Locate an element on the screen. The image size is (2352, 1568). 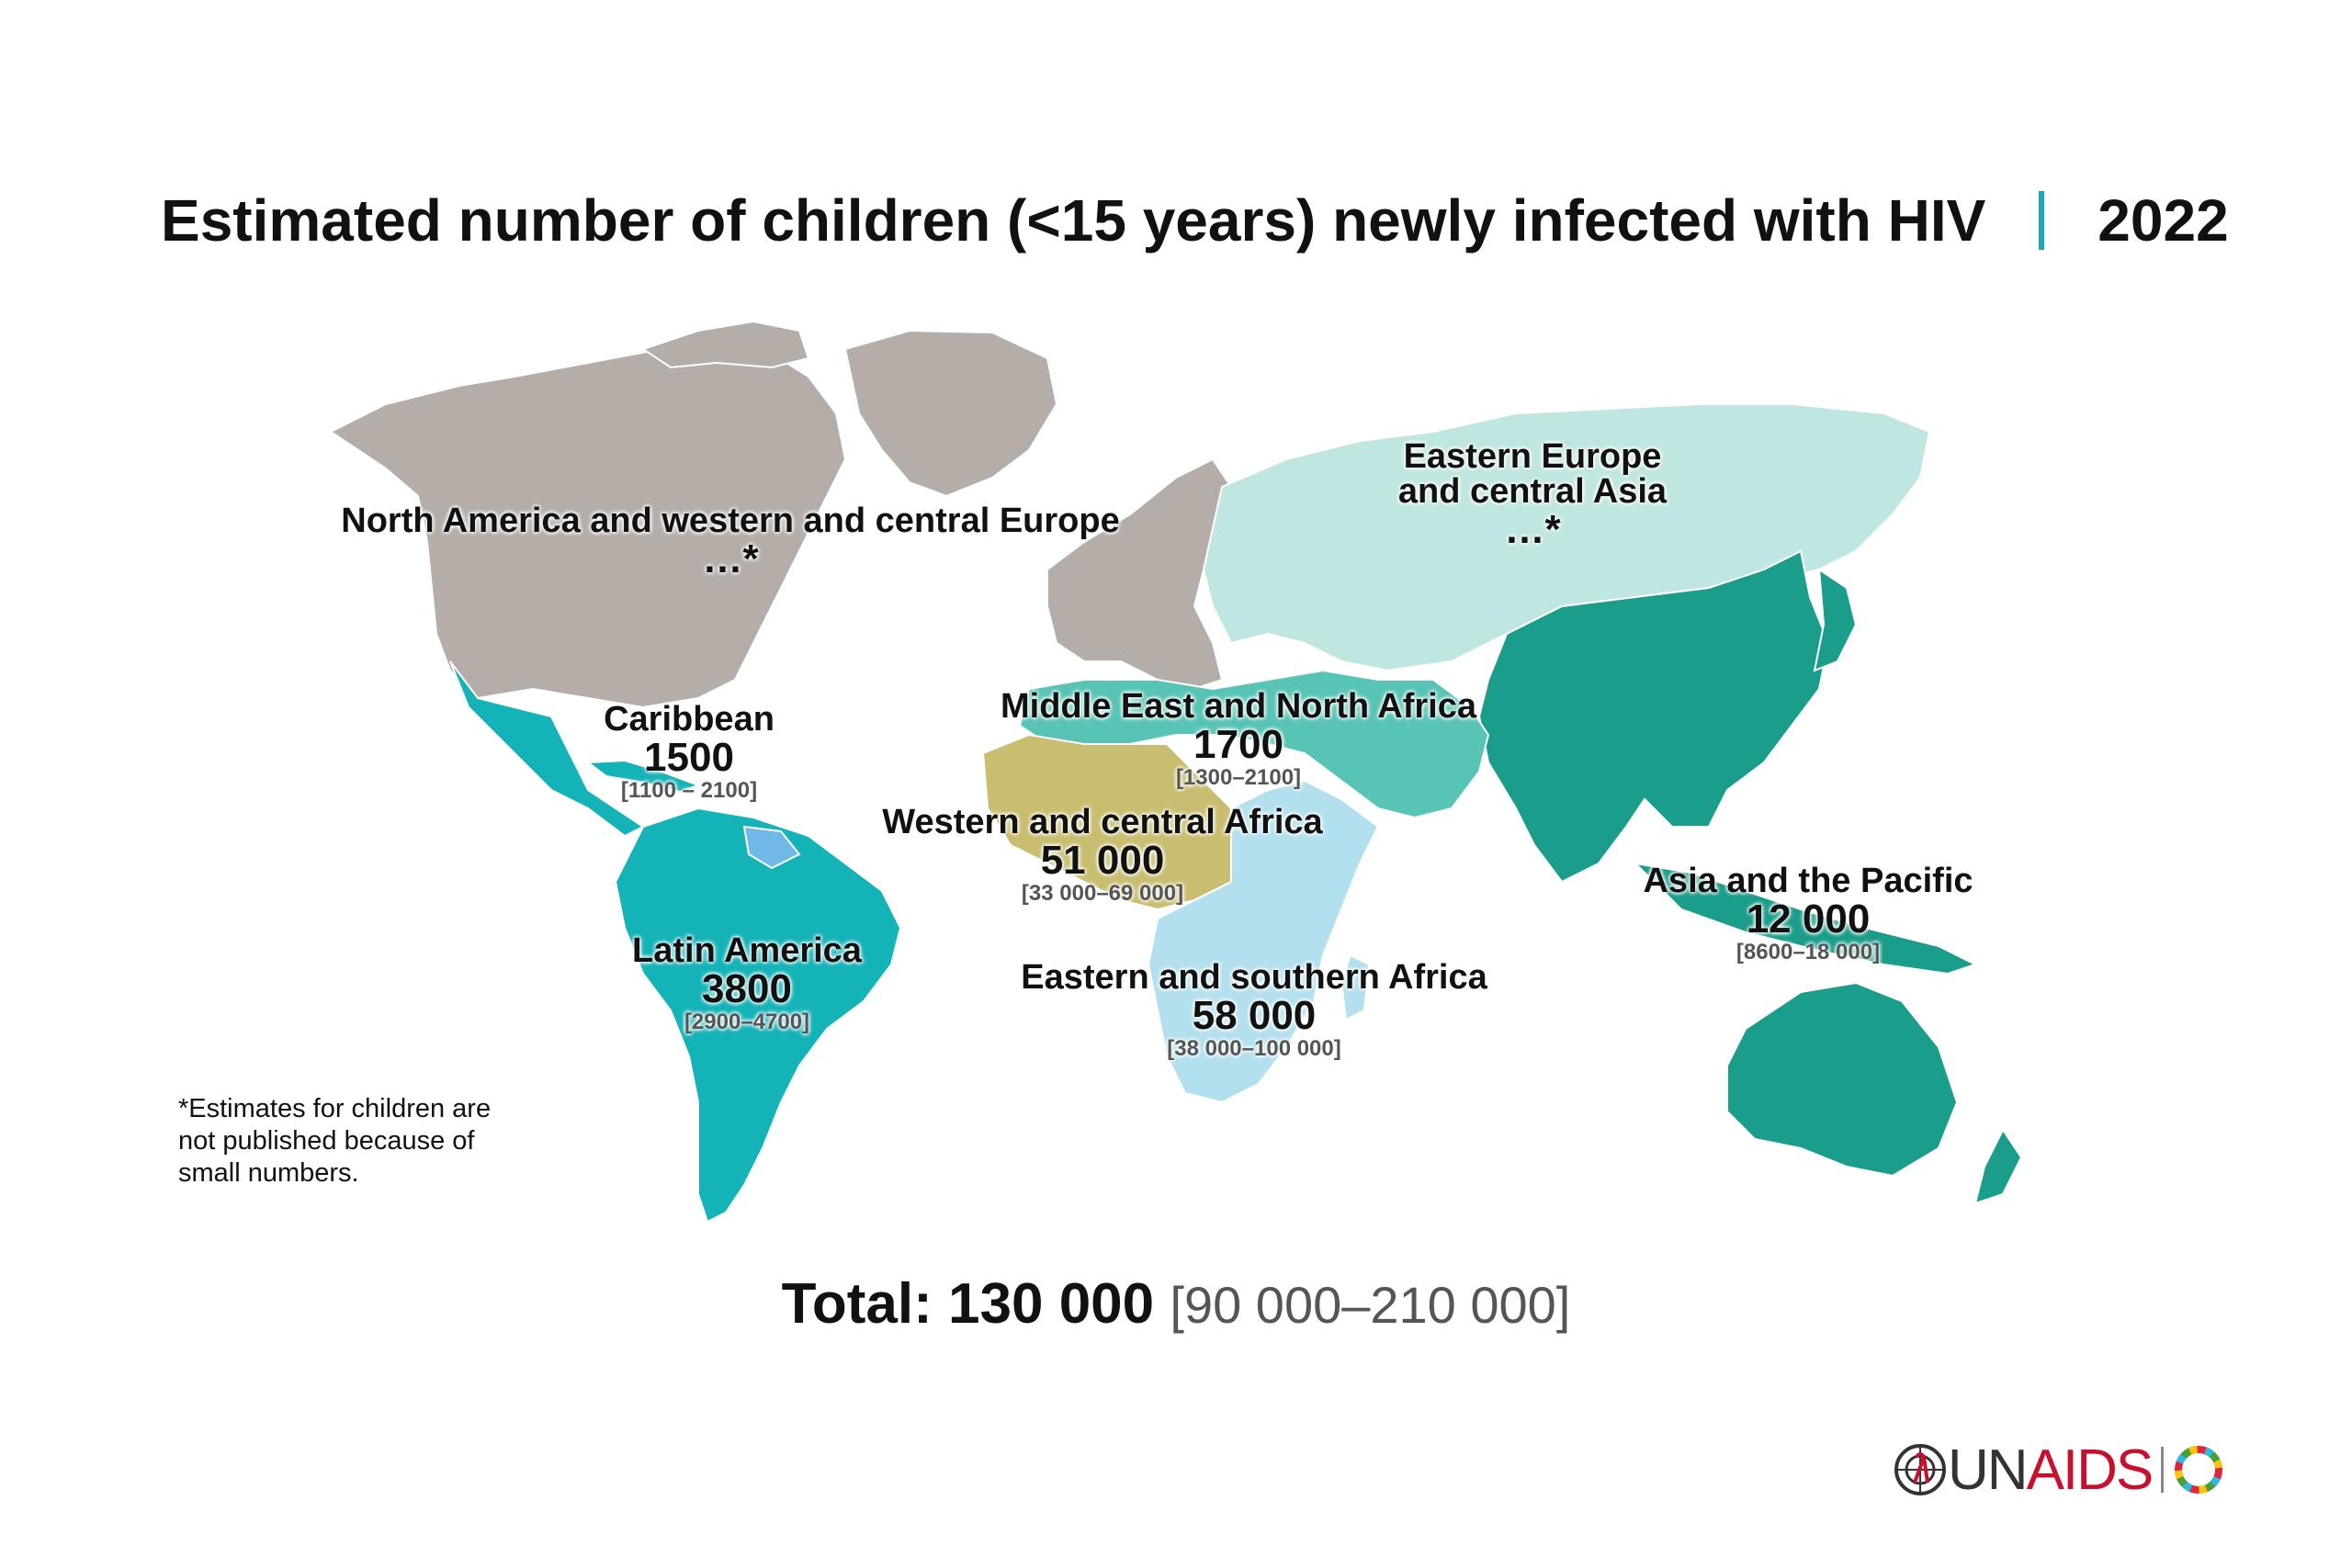
region-name-line1: Eastern Europe is located at coordinates (1533, 457).